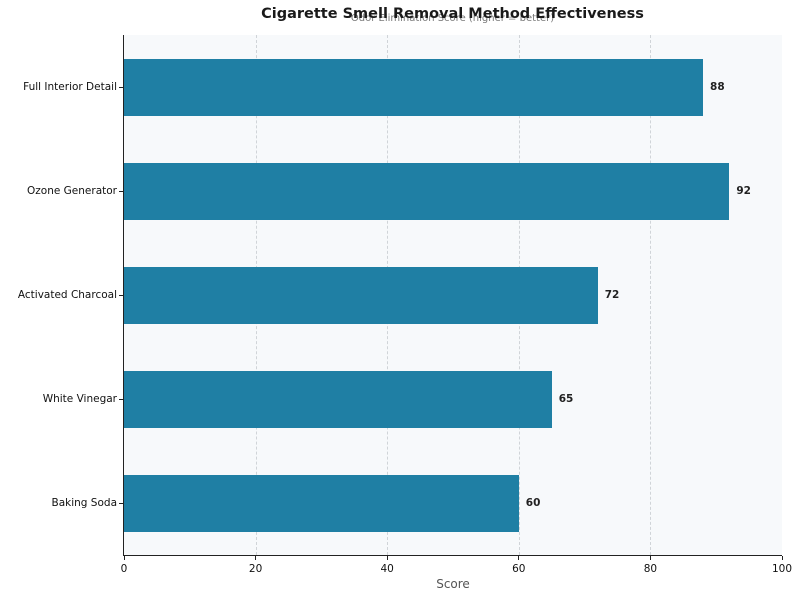  I want to click on bar-value-label: 88, so click(717, 87).